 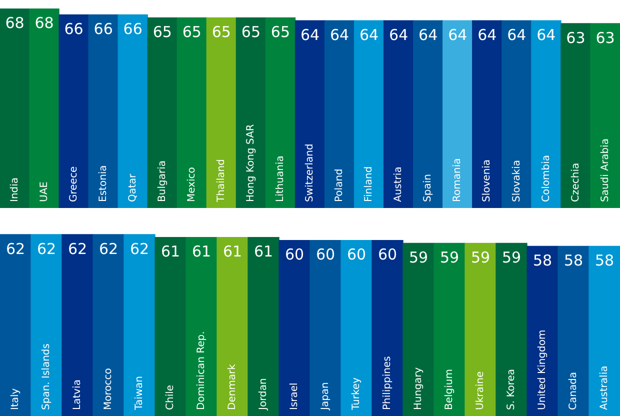 What do you see at coordinates (480, 390) in the screenshot?
I see `x-tick-label: Ukraine` at bounding box center [480, 390].